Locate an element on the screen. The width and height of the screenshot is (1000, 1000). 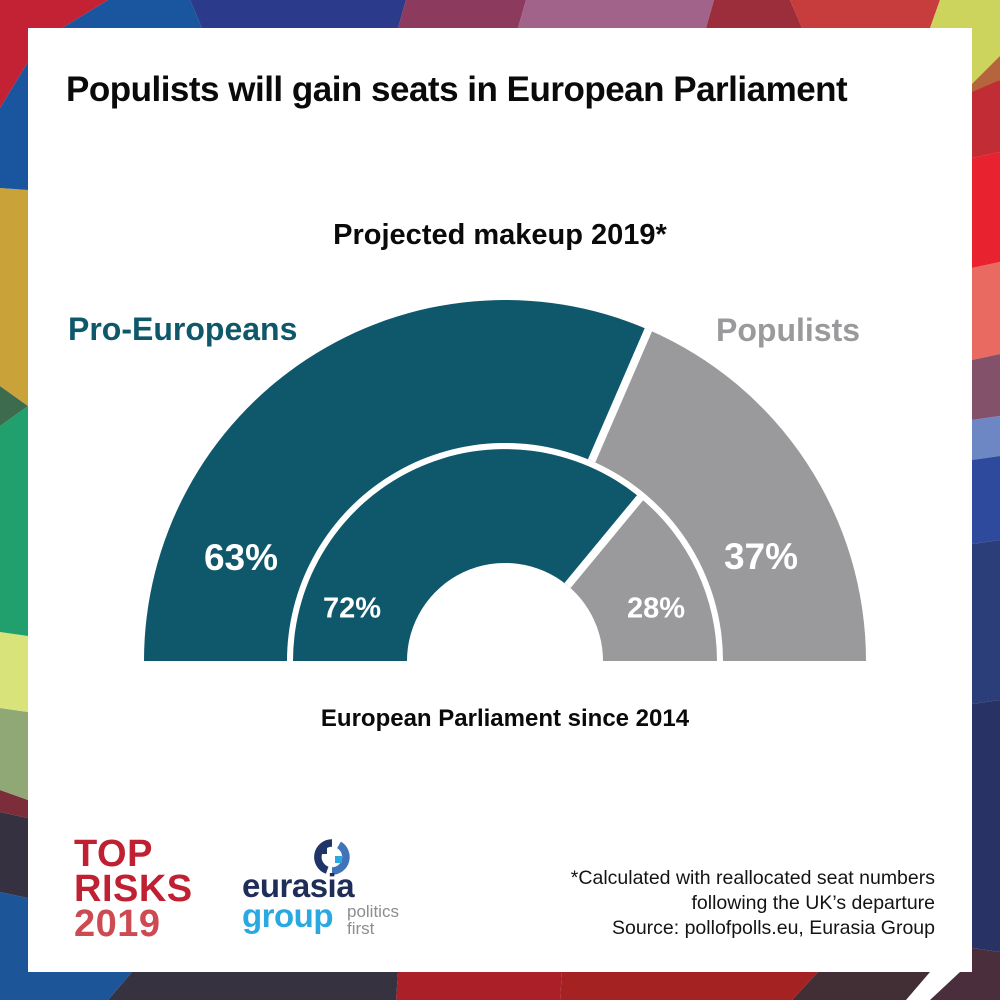
top-risks-line-risks: RISKS is located at coordinates (133, 889).